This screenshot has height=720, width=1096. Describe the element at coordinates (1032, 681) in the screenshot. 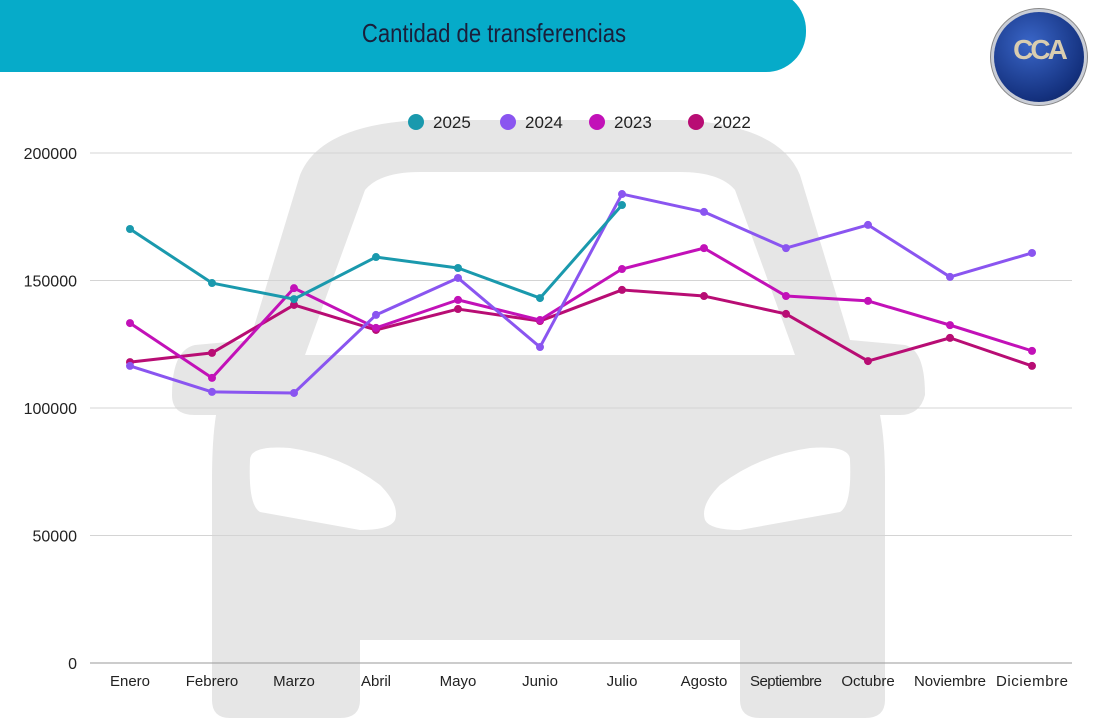

I see `x-tick-label: Diciembre` at that location.